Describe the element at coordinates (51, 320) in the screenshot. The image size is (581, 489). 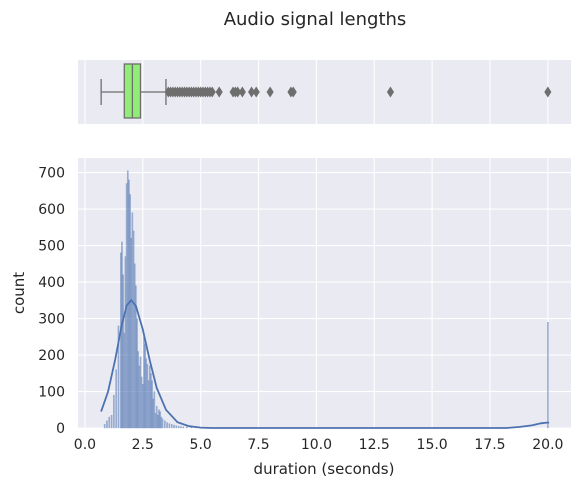
I see `y-tick-label: 300` at that location.